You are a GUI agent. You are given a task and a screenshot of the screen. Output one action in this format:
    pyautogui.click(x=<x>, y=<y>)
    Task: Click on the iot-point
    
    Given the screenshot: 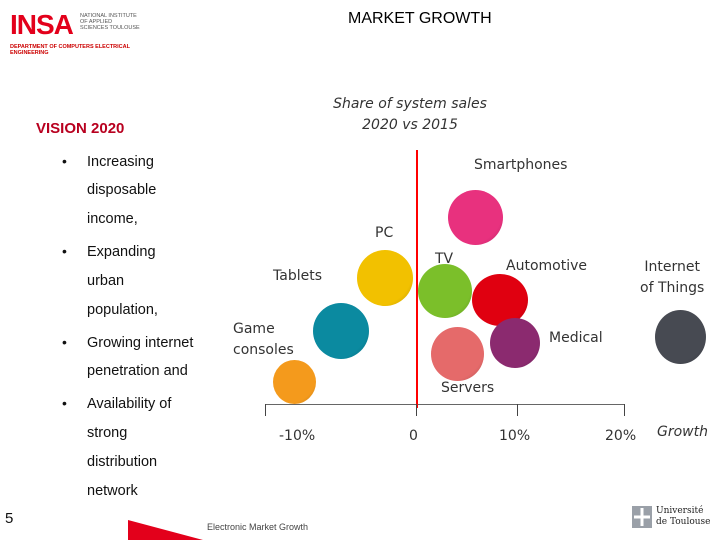 What is the action you would take?
    pyautogui.click(x=680, y=337)
    